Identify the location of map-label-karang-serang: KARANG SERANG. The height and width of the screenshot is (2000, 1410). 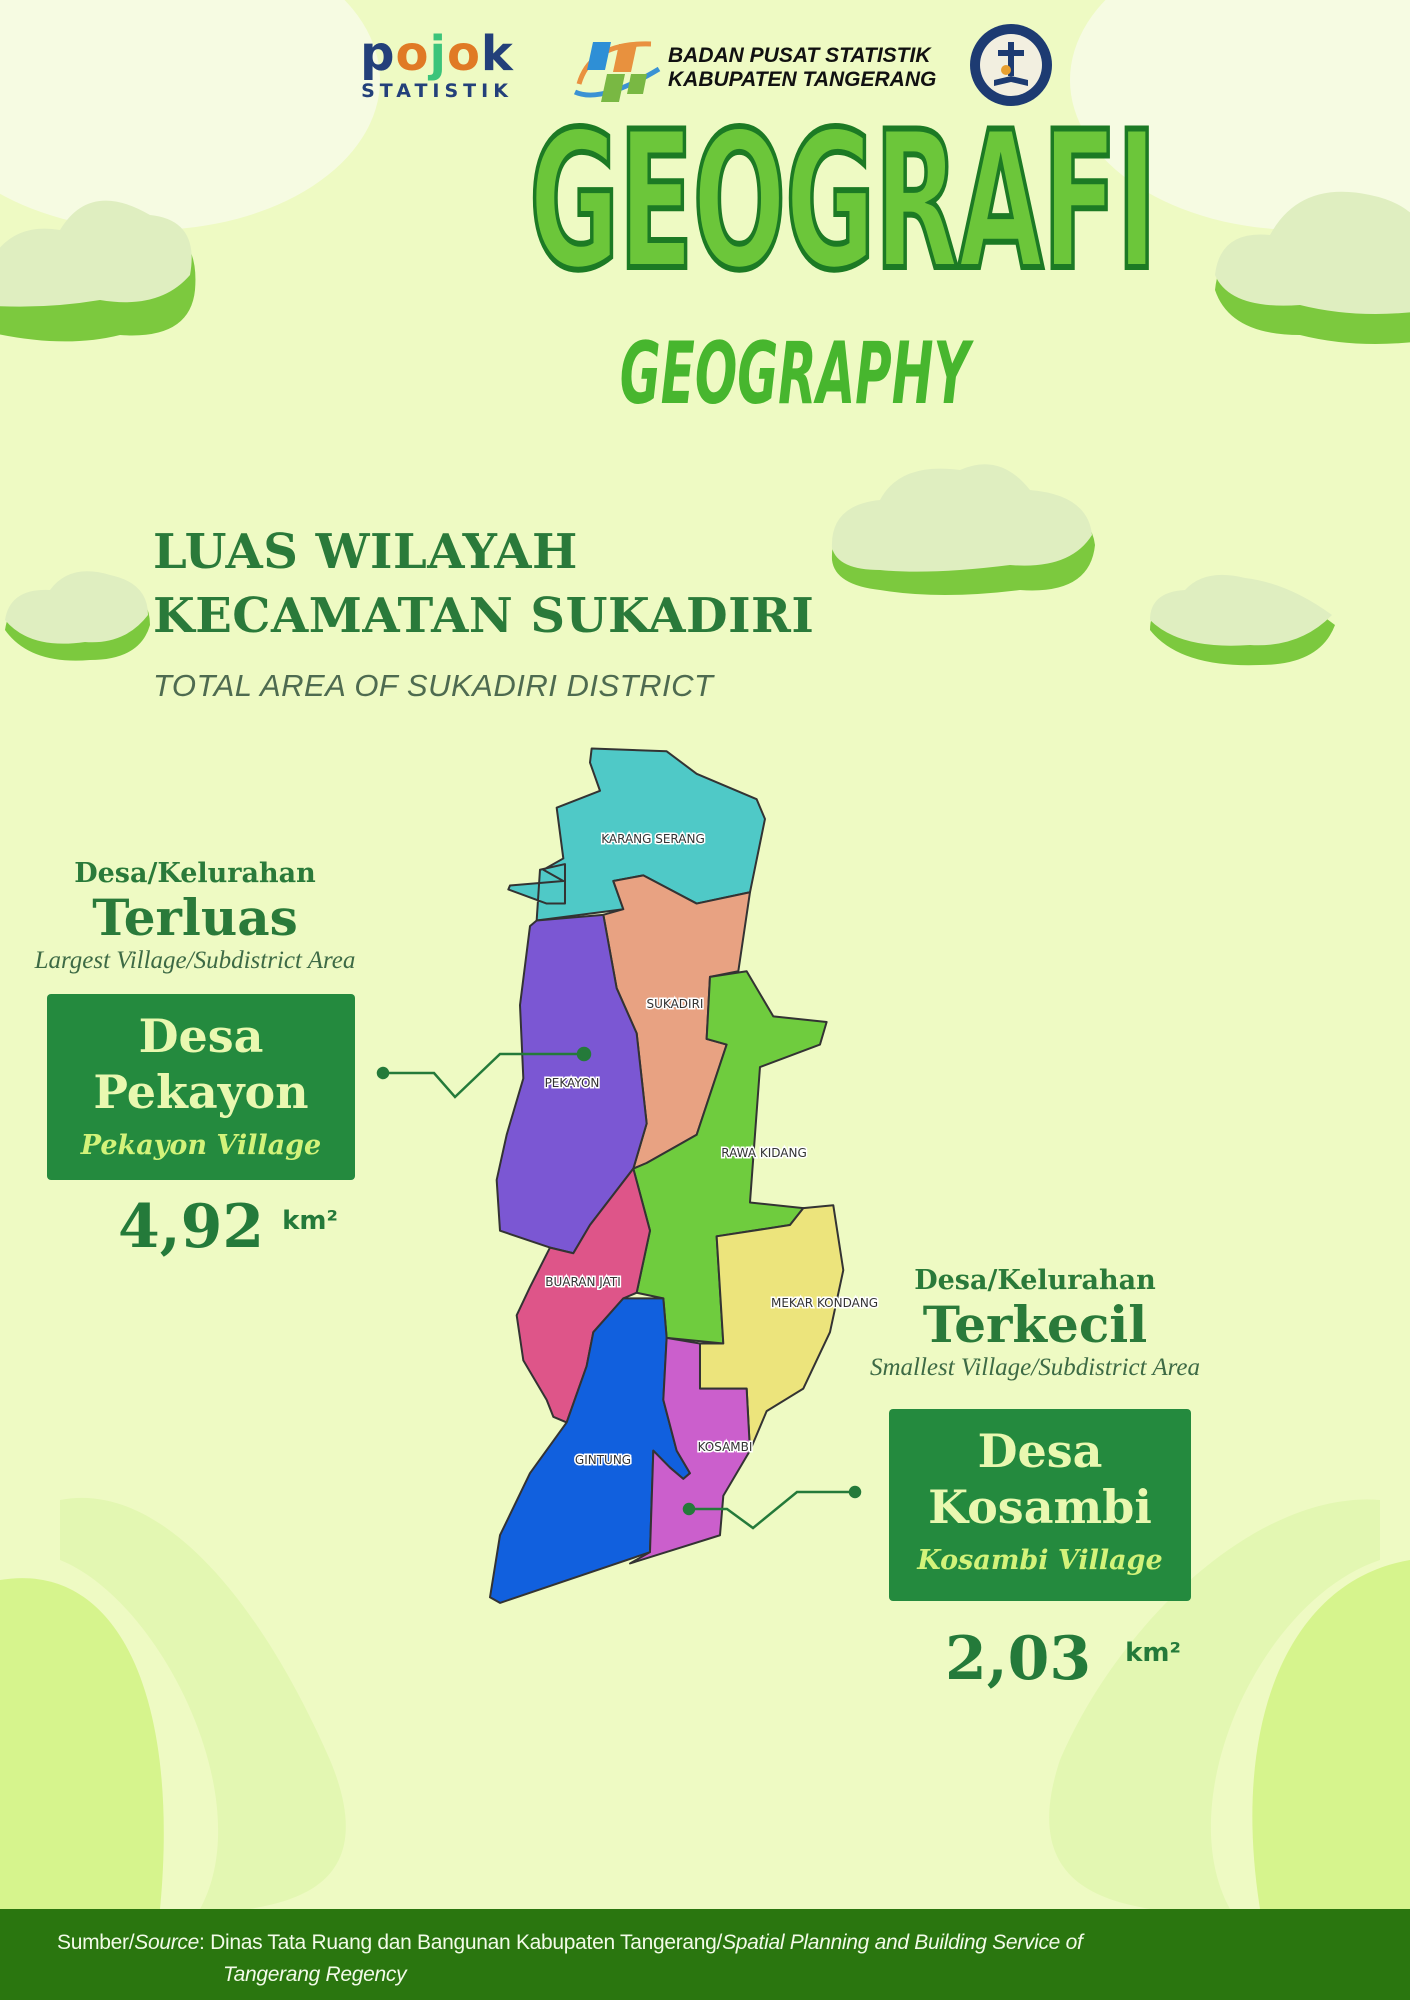
(653, 839).